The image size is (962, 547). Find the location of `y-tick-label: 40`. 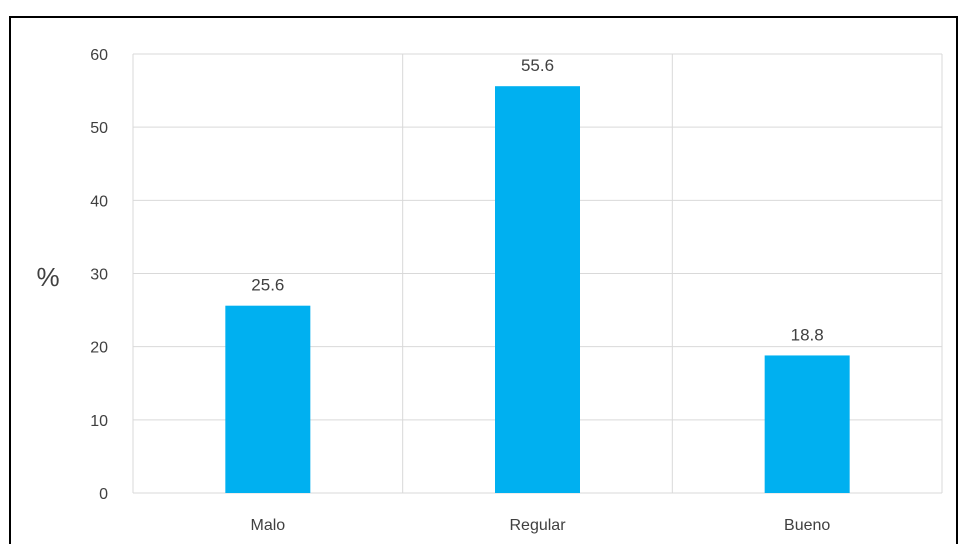

y-tick-label: 40 is located at coordinates (99, 201).